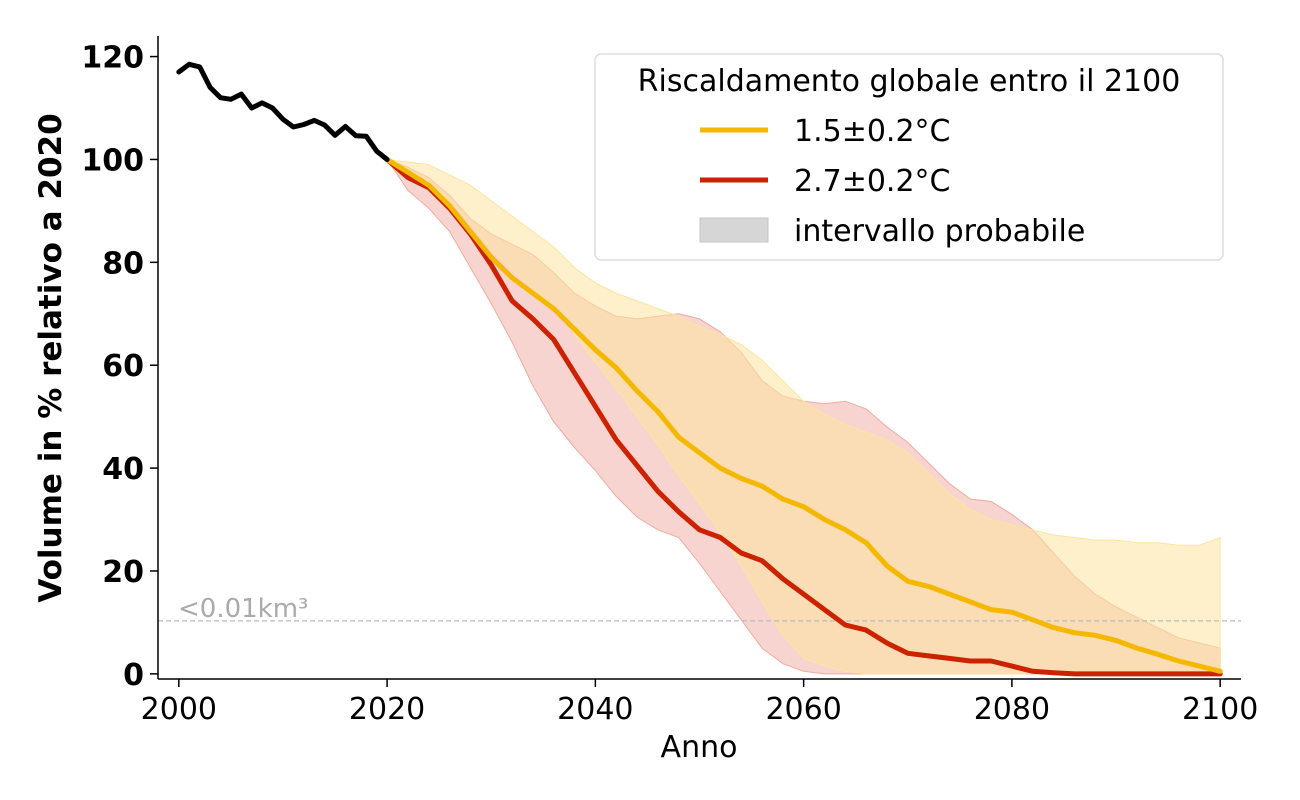 This screenshot has height=800, width=1300. I want to click on x-tick-label: 2080, so click(1012, 709).